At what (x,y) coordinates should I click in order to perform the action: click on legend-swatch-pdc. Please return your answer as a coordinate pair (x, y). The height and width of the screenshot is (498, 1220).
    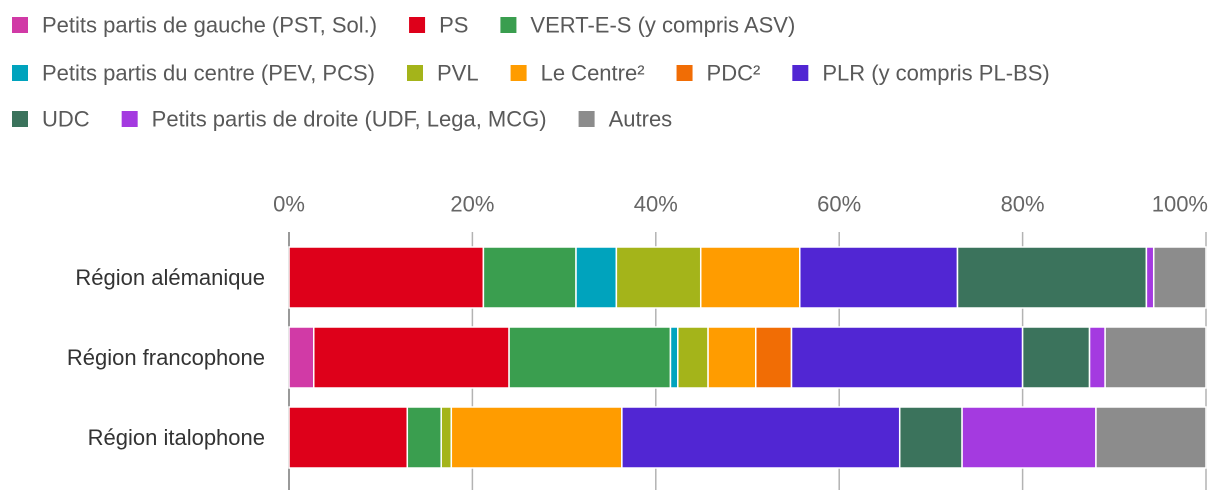
    Looking at the image, I should click on (684, 73).